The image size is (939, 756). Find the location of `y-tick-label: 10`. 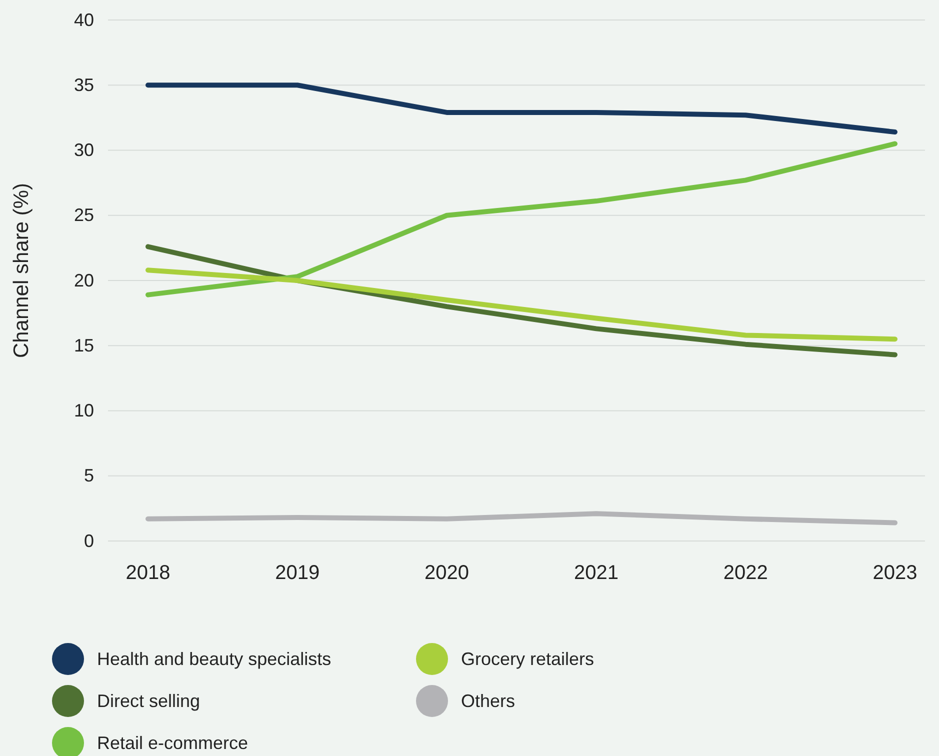

y-tick-label: 10 is located at coordinates (84, 410).